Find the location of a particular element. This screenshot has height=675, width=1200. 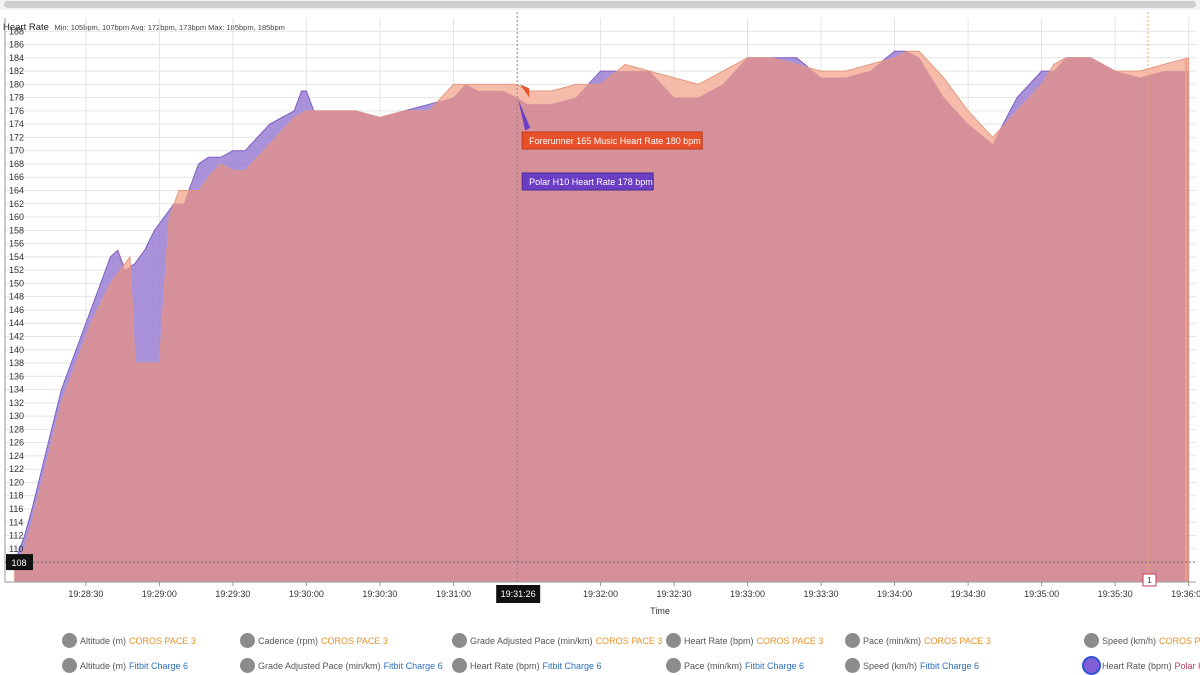

y-tick-label: 120 is located at coordinates (16, 482).